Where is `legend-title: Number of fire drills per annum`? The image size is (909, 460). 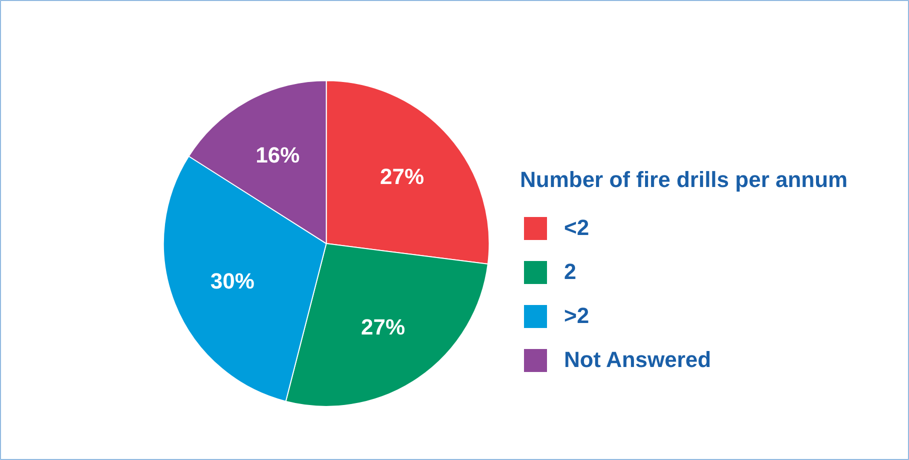
legend-title: Number of fire drills per annum is located at coordinates (684, 180).